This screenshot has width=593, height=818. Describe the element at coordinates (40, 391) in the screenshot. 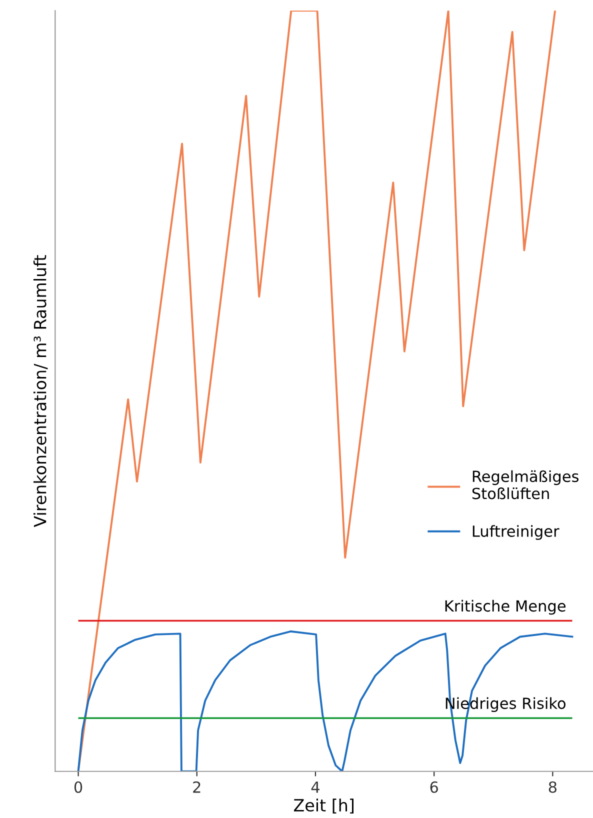

I see `y-axis-title: Virenkonzentration/ m³ Raumluft` at that location.